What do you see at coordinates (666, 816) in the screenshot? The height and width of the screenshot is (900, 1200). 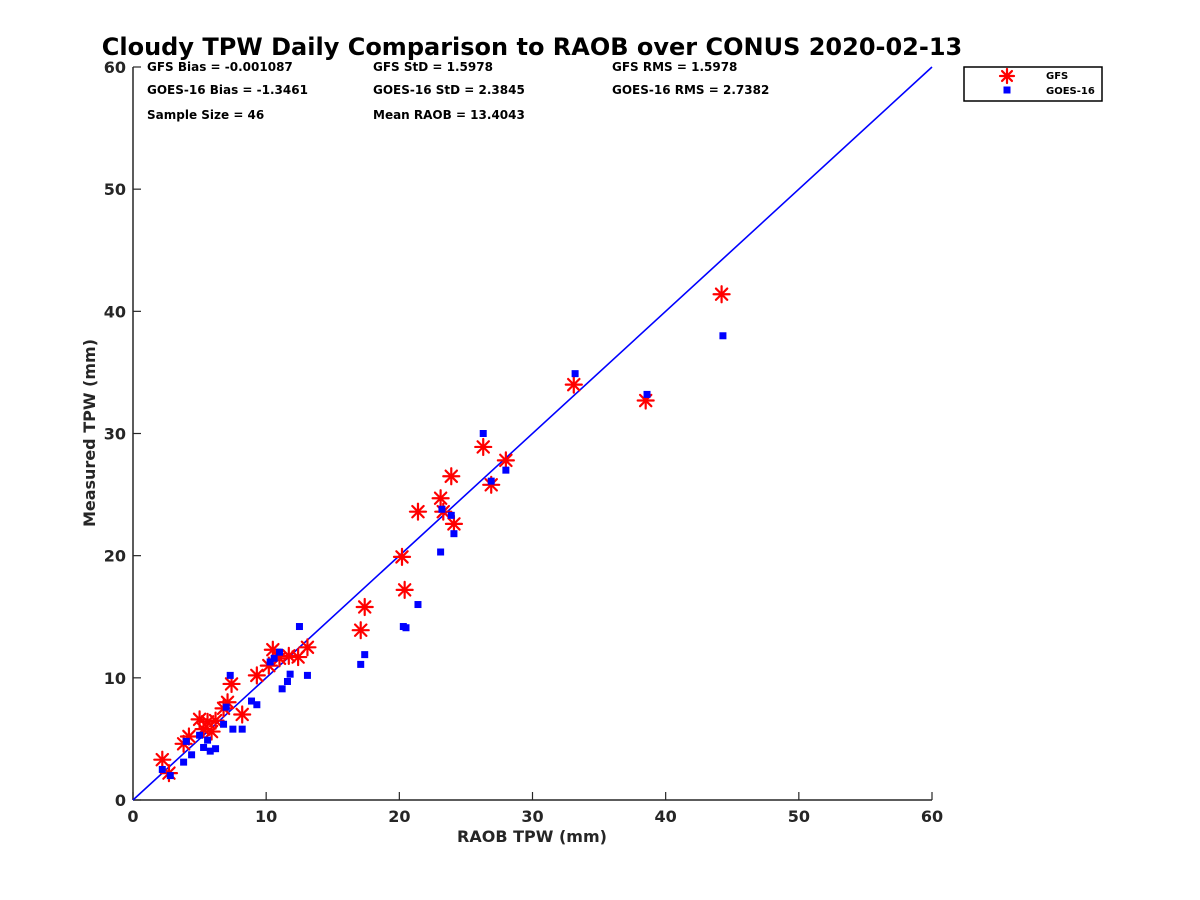 I see `x-tick-label: 40` at bounding box center [666, 816].